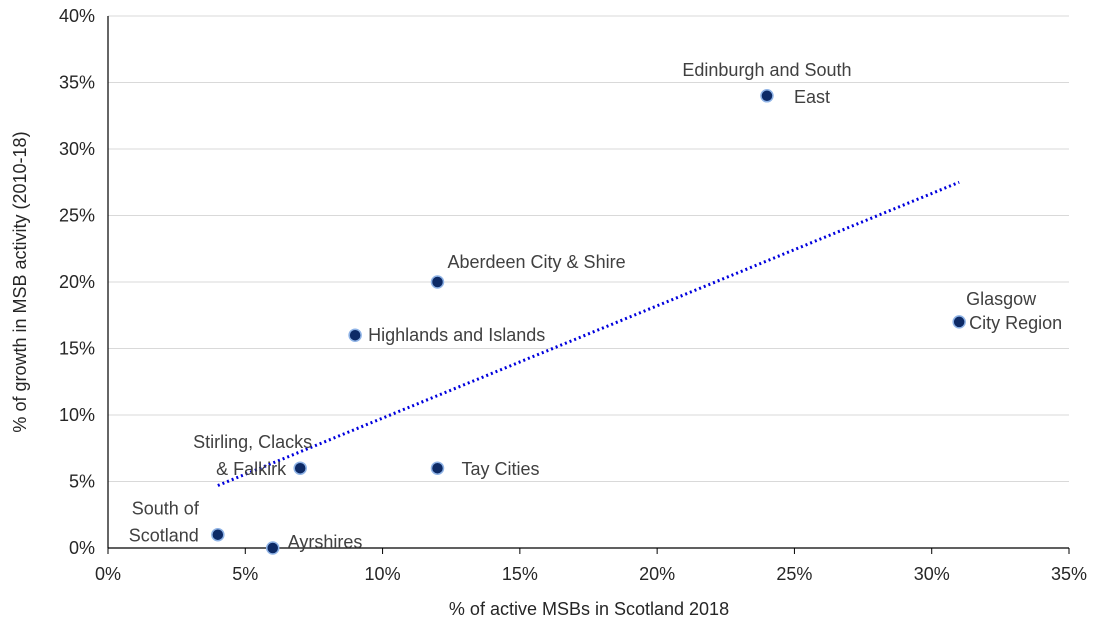  Describe the element at coordinates (536, 262) in the screenshot. I see `point-label: Aberdeen City & Shire` at that location.